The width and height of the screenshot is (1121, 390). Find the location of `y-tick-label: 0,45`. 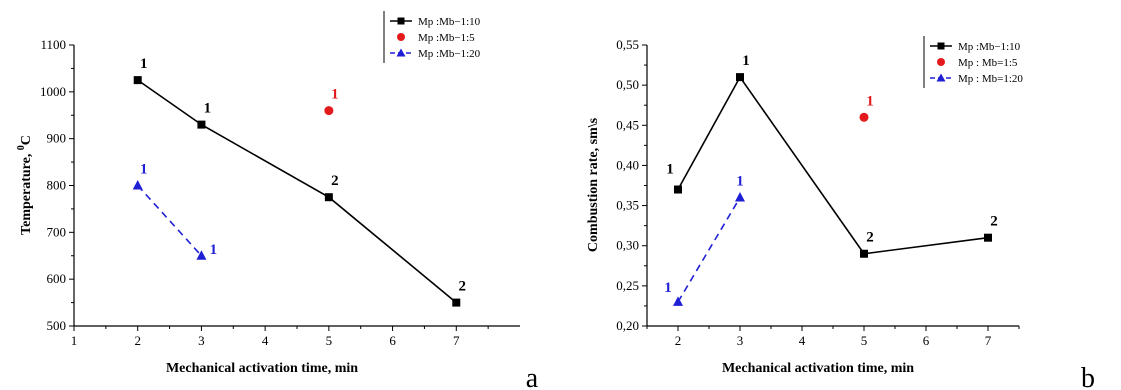

y-tick-label: 0,45 is located at coordinates (627, 124).